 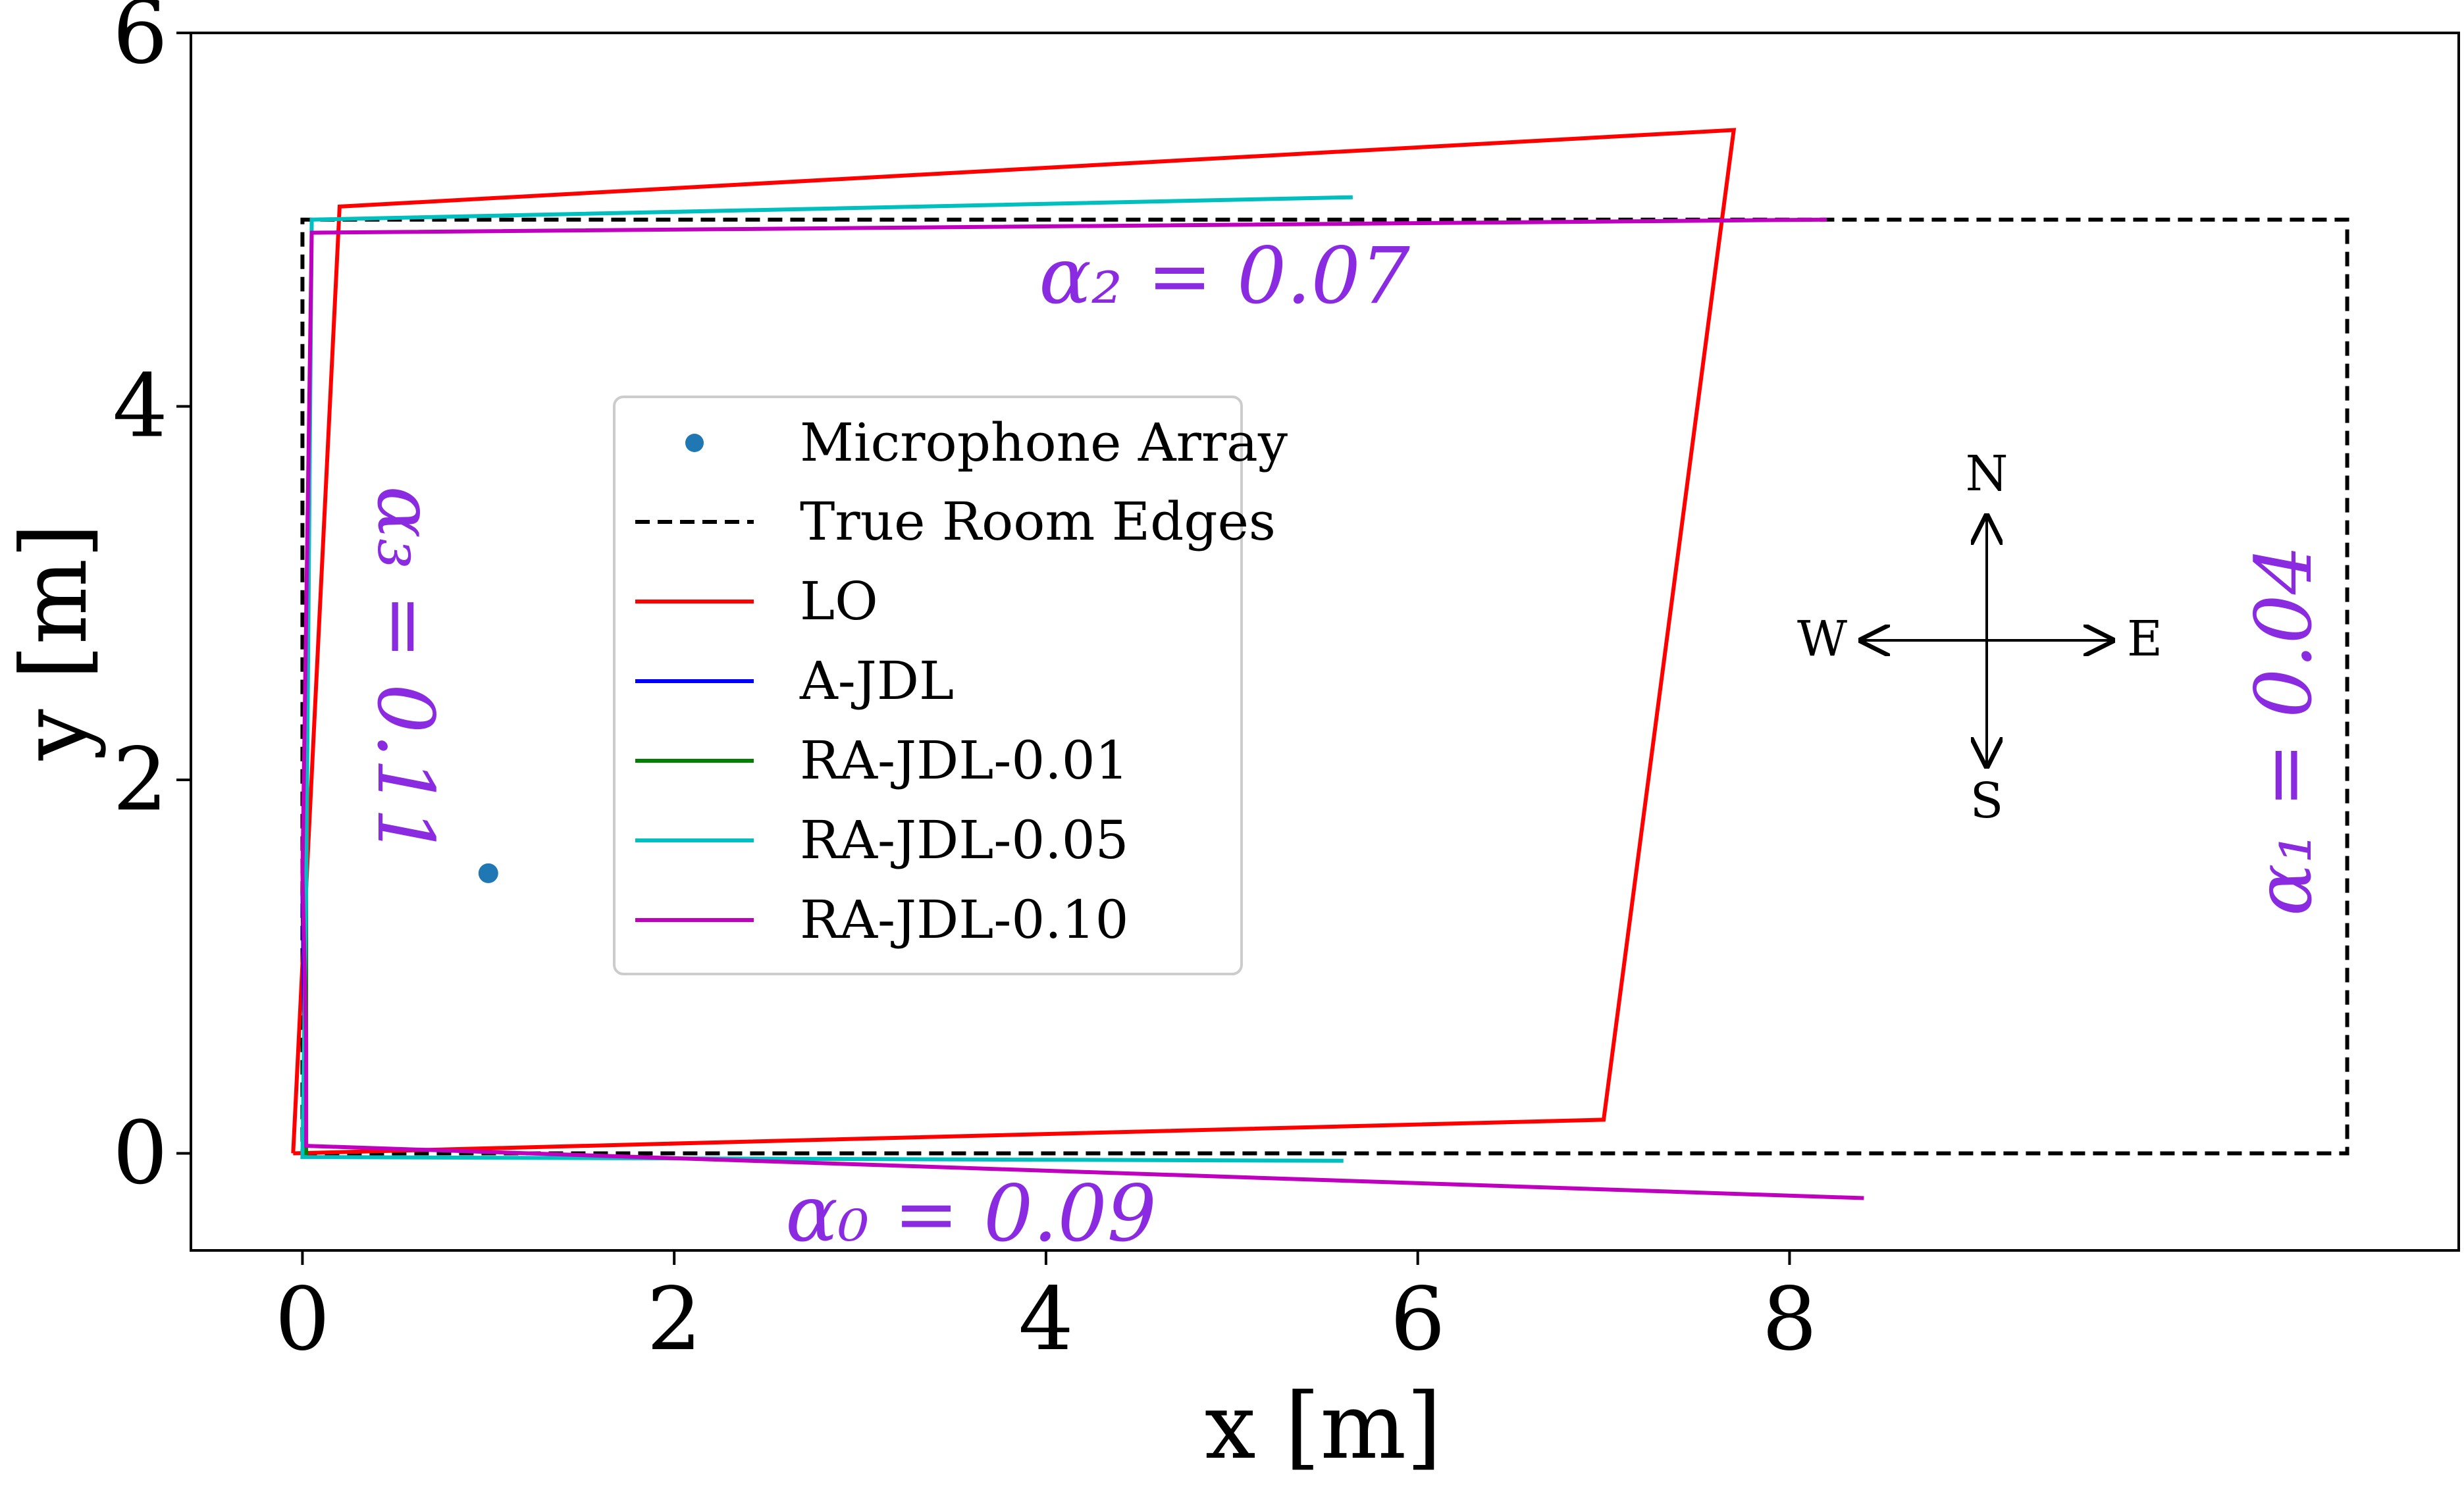 I want to click on compass: N S E W, so click(x=1980, y=637).